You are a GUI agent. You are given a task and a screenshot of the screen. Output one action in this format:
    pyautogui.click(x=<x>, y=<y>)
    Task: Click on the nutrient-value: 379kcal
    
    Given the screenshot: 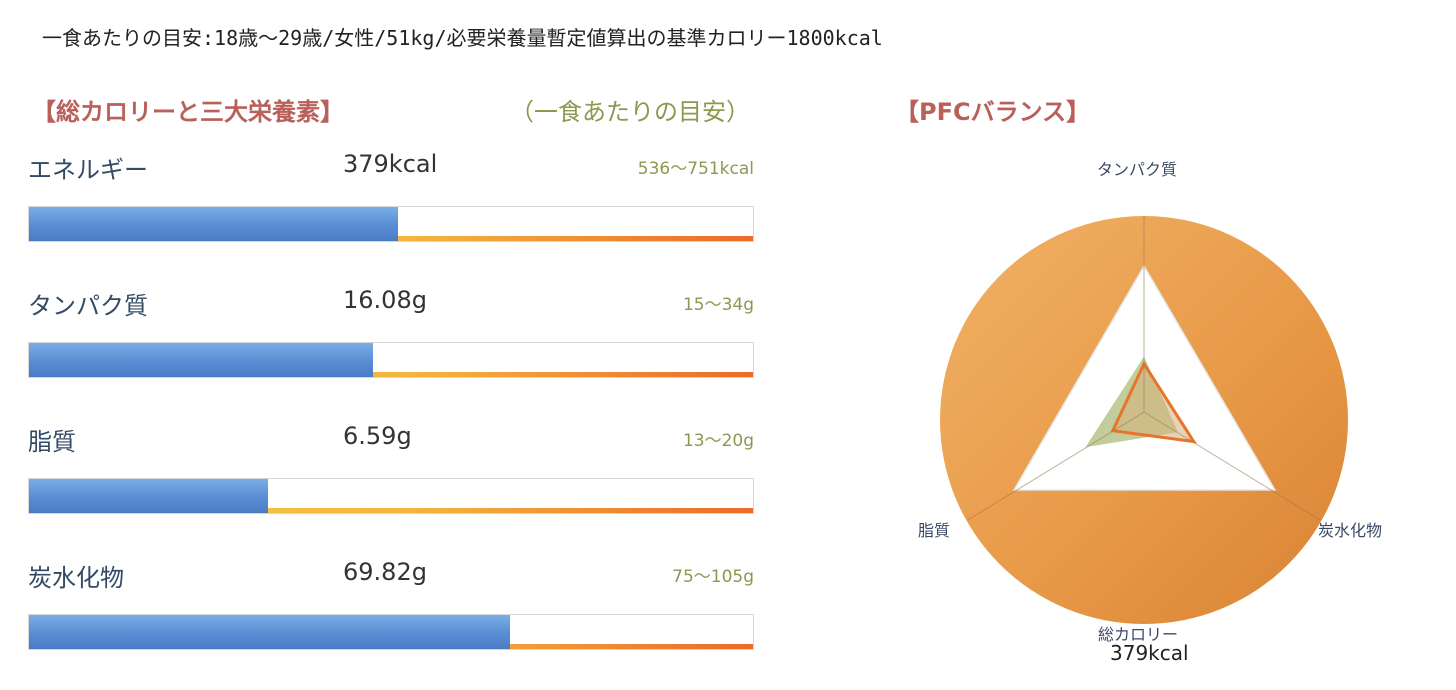 What is the action you would take?
    pyautogui.click(x=390, y=164)
    